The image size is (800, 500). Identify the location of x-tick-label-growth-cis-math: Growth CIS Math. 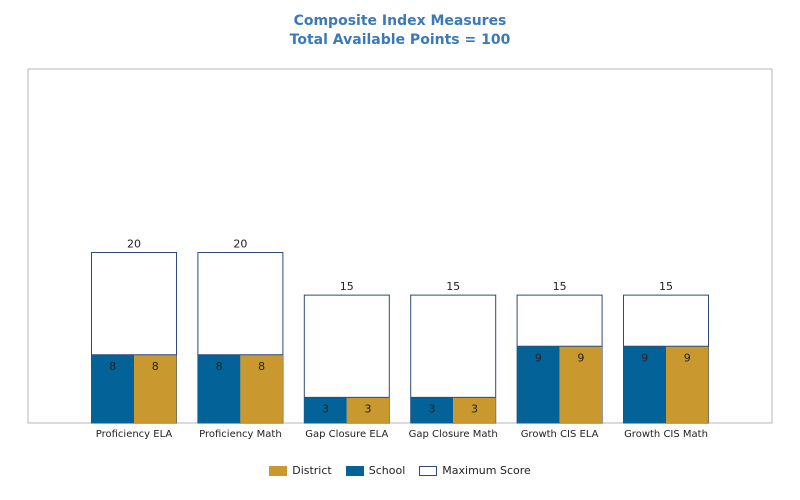
(666, 434).